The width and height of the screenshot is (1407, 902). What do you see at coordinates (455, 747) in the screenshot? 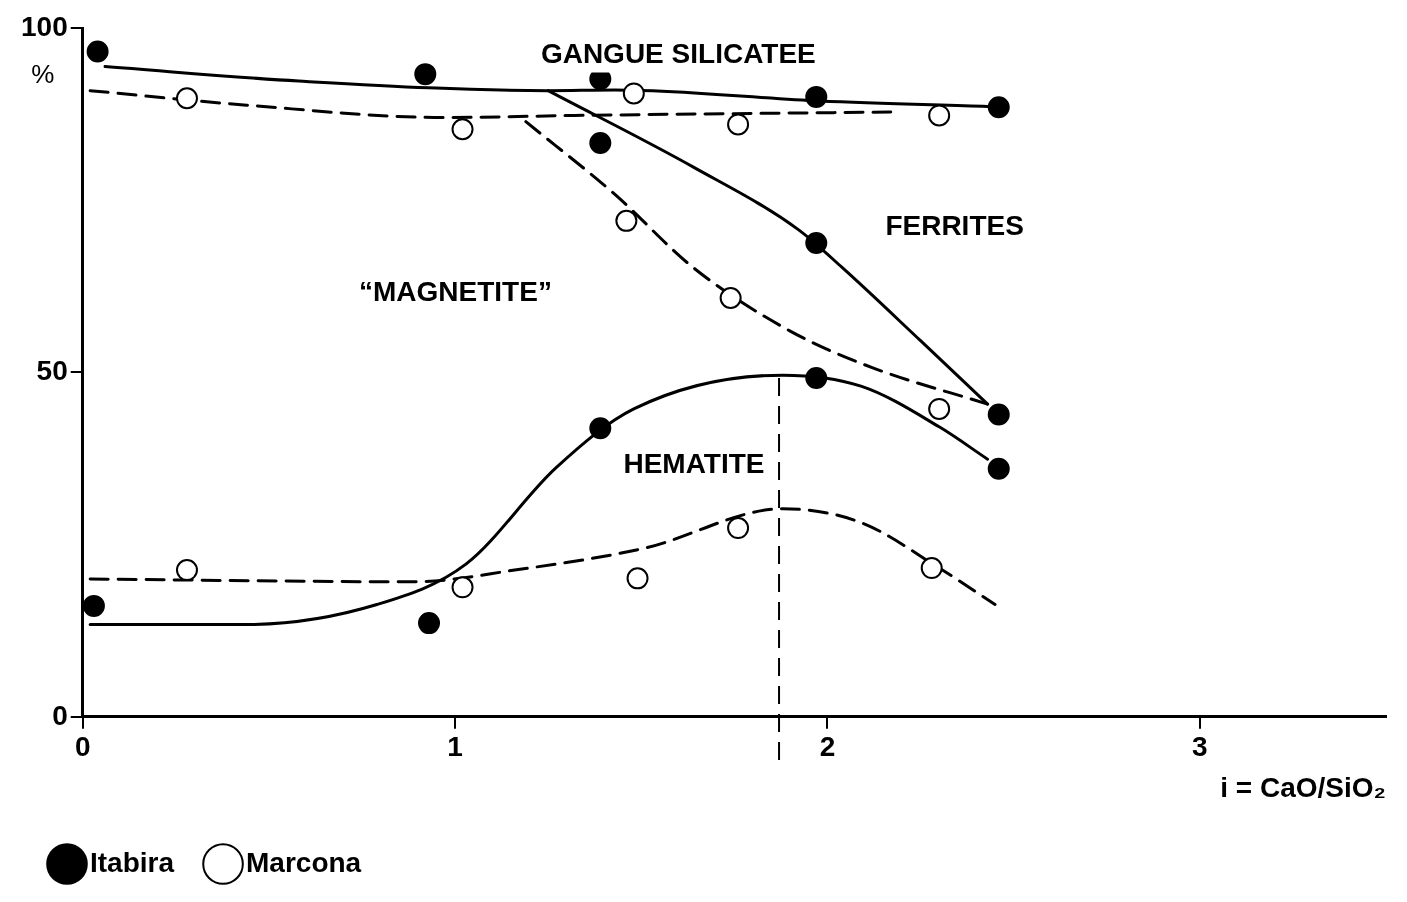
I see `x-tick-label: 1` at bounding box center [455, 747].